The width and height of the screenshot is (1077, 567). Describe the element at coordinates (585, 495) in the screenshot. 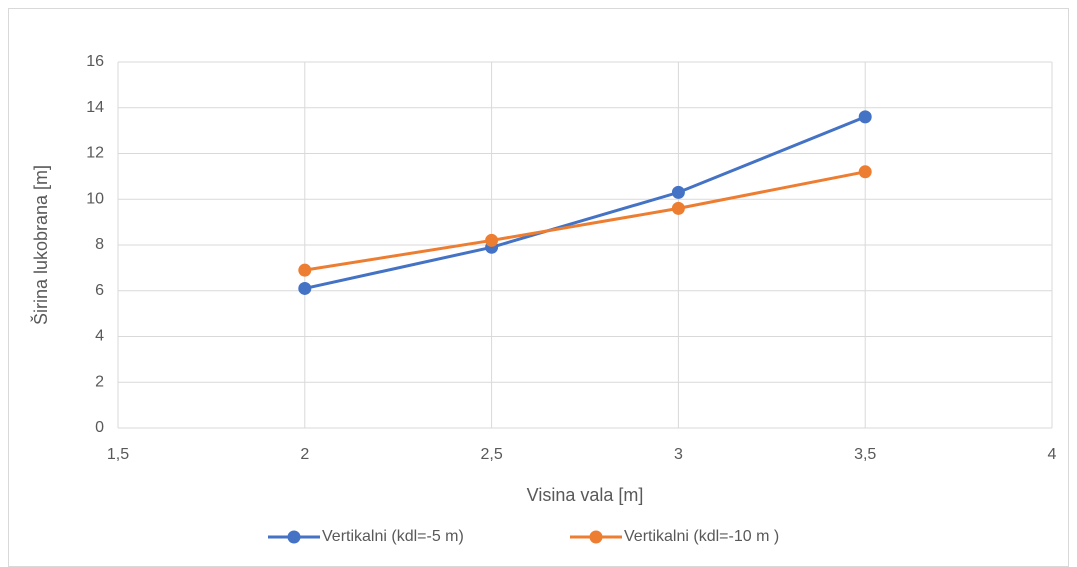

I see `x-axis-label: Visina vala [m]` at that location.